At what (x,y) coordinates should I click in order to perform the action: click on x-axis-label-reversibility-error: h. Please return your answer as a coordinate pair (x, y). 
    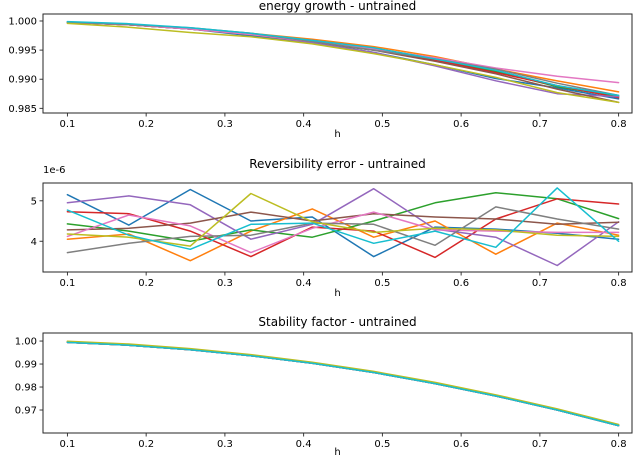
    Looking at the image, I should click on (337, 293).